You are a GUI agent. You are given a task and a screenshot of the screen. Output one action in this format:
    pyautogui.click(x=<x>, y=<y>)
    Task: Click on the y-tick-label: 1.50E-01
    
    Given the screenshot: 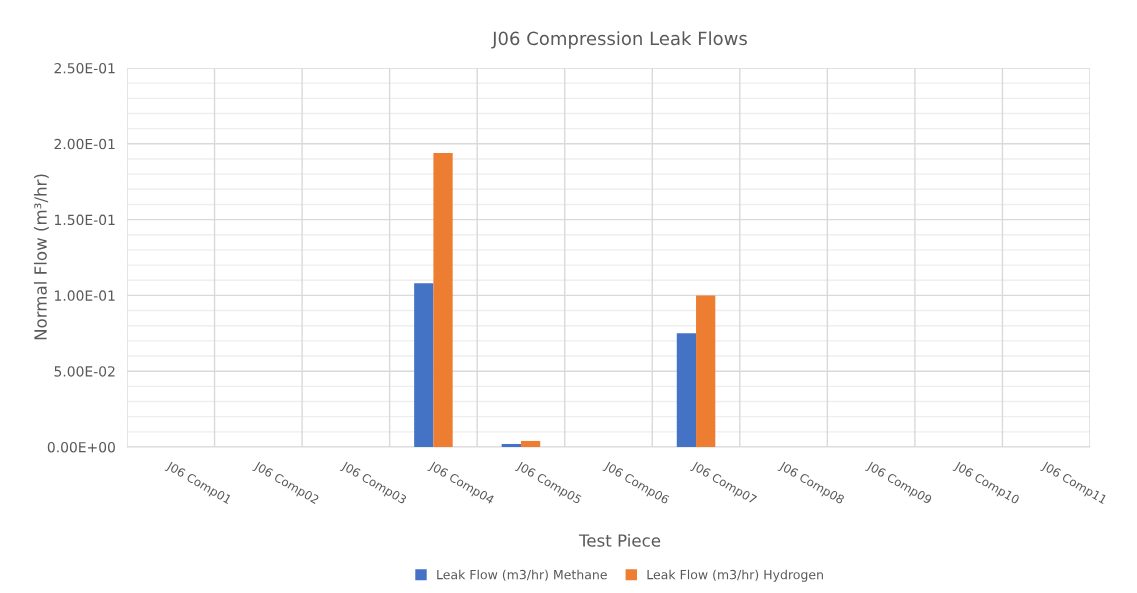 What is the action you would take?
    pyautogui.click(x=85, y=220)
    